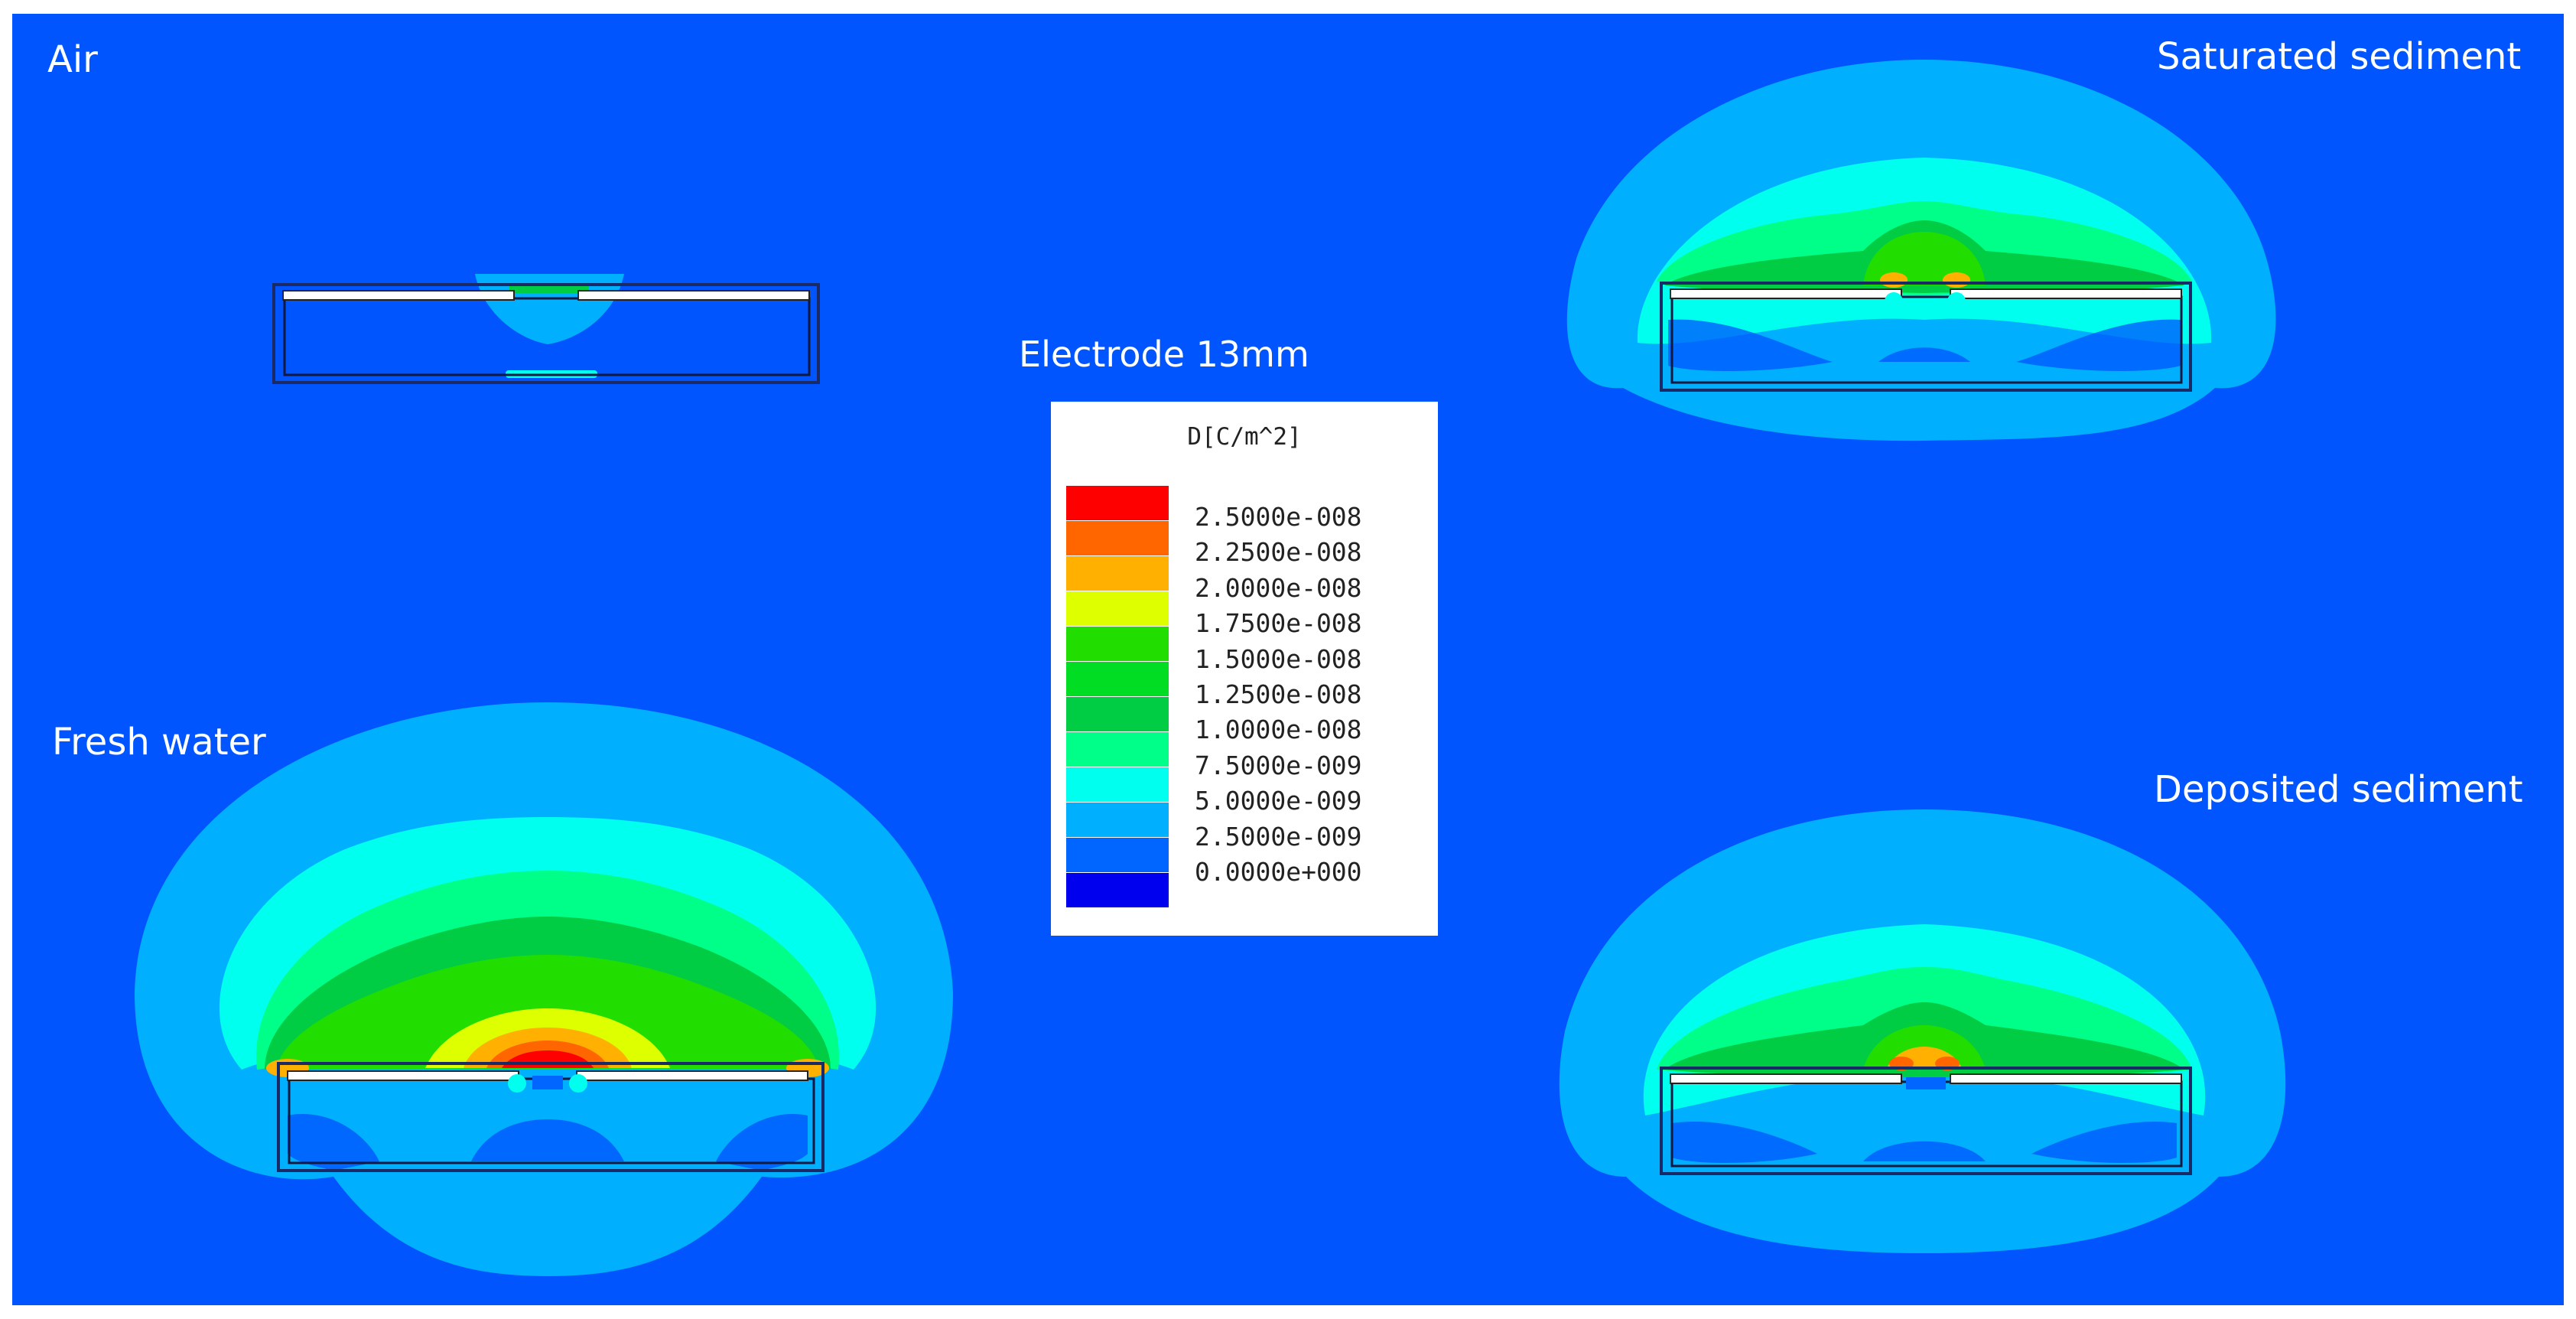 The height and width of the screenshot is (1319, 2576). I want to click on label-air: Air, so click(72, 59).